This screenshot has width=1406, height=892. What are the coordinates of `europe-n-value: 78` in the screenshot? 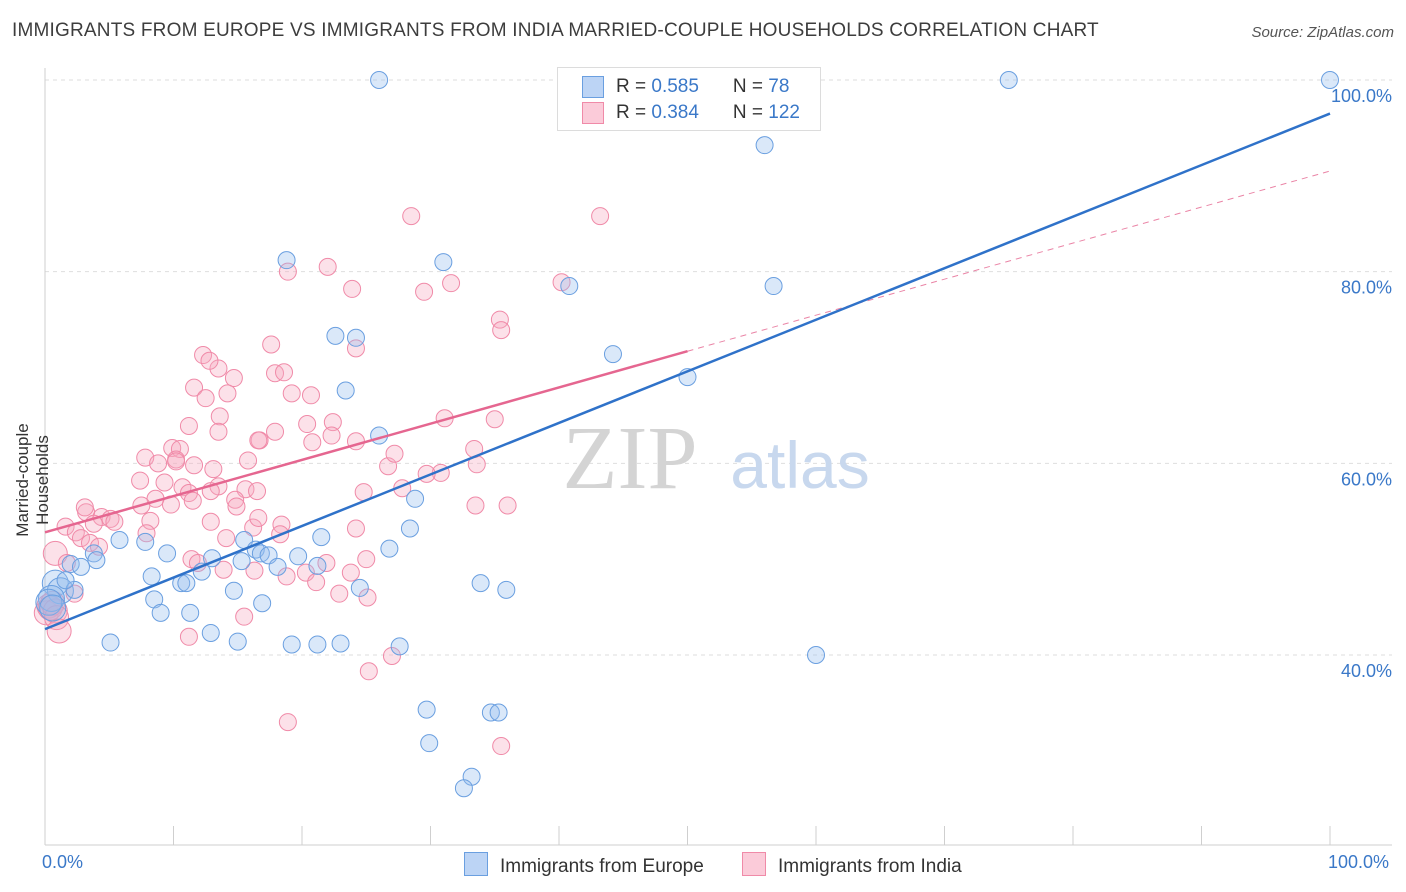 It's located at (779, 87).